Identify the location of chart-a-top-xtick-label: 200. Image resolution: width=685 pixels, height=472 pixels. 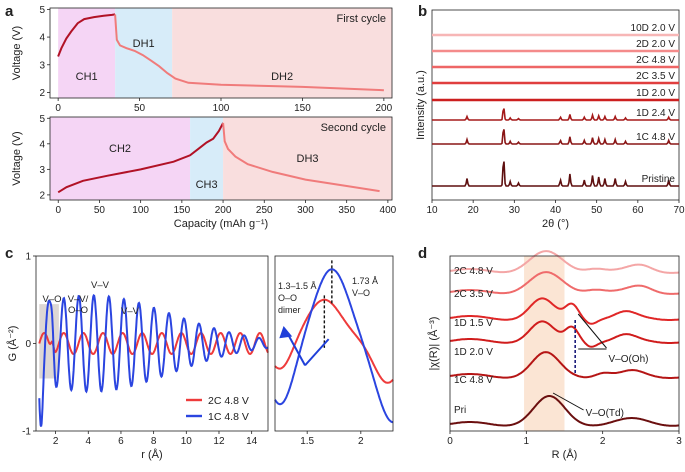
(384, 108).